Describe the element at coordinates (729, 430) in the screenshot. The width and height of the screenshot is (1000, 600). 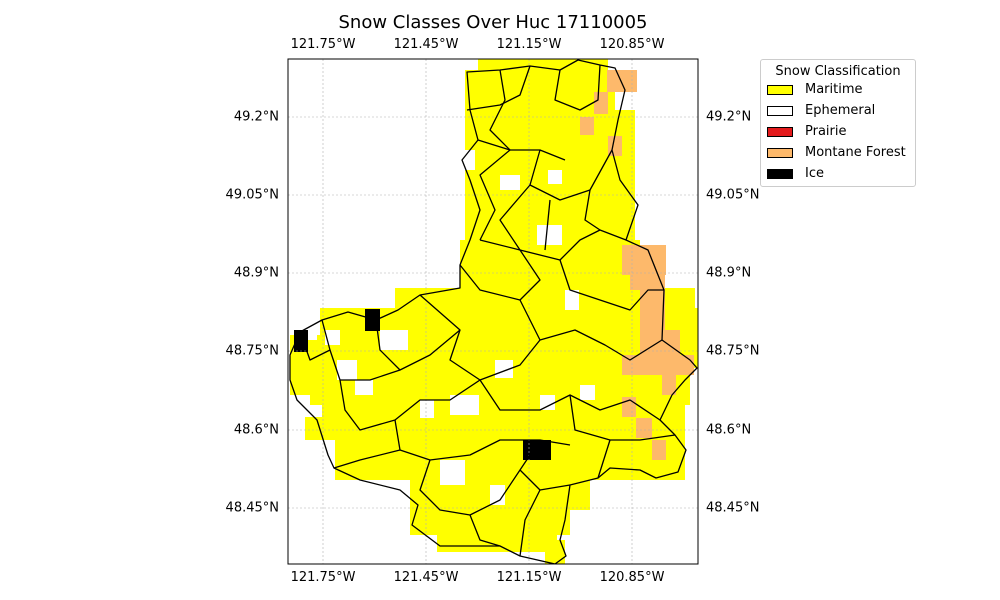
I see `lat-tick-right-5: 48.6°N` at that location.